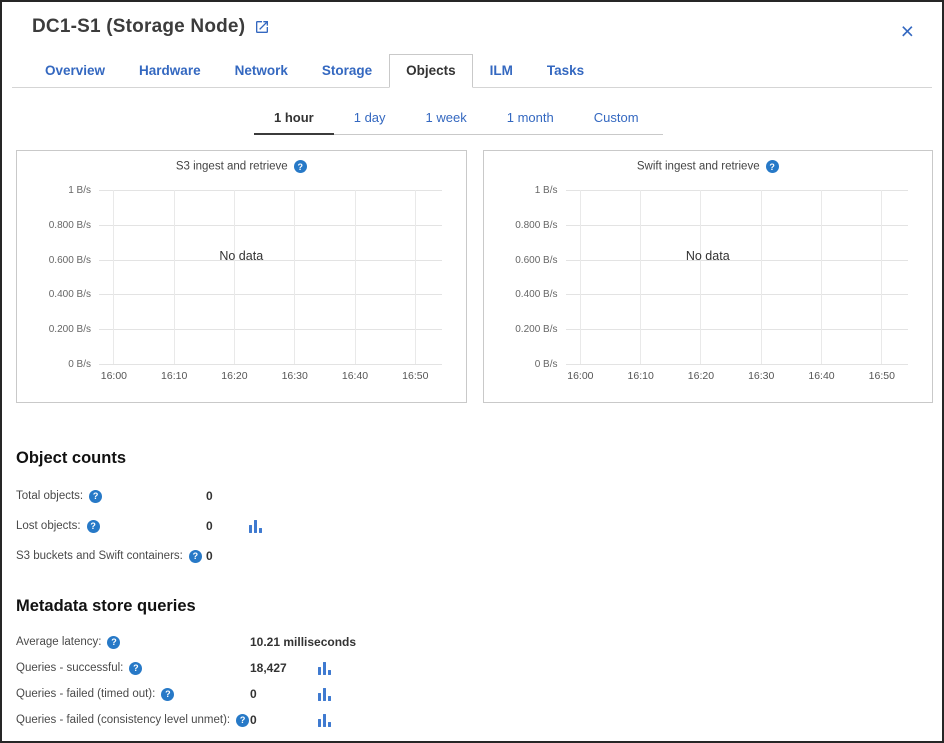 This screenshot has height=743, width=944. What do you see at coordinates (347, 70) in the screenshot?
I see `tab-storage: Storage` at bounding box center [347, 70].